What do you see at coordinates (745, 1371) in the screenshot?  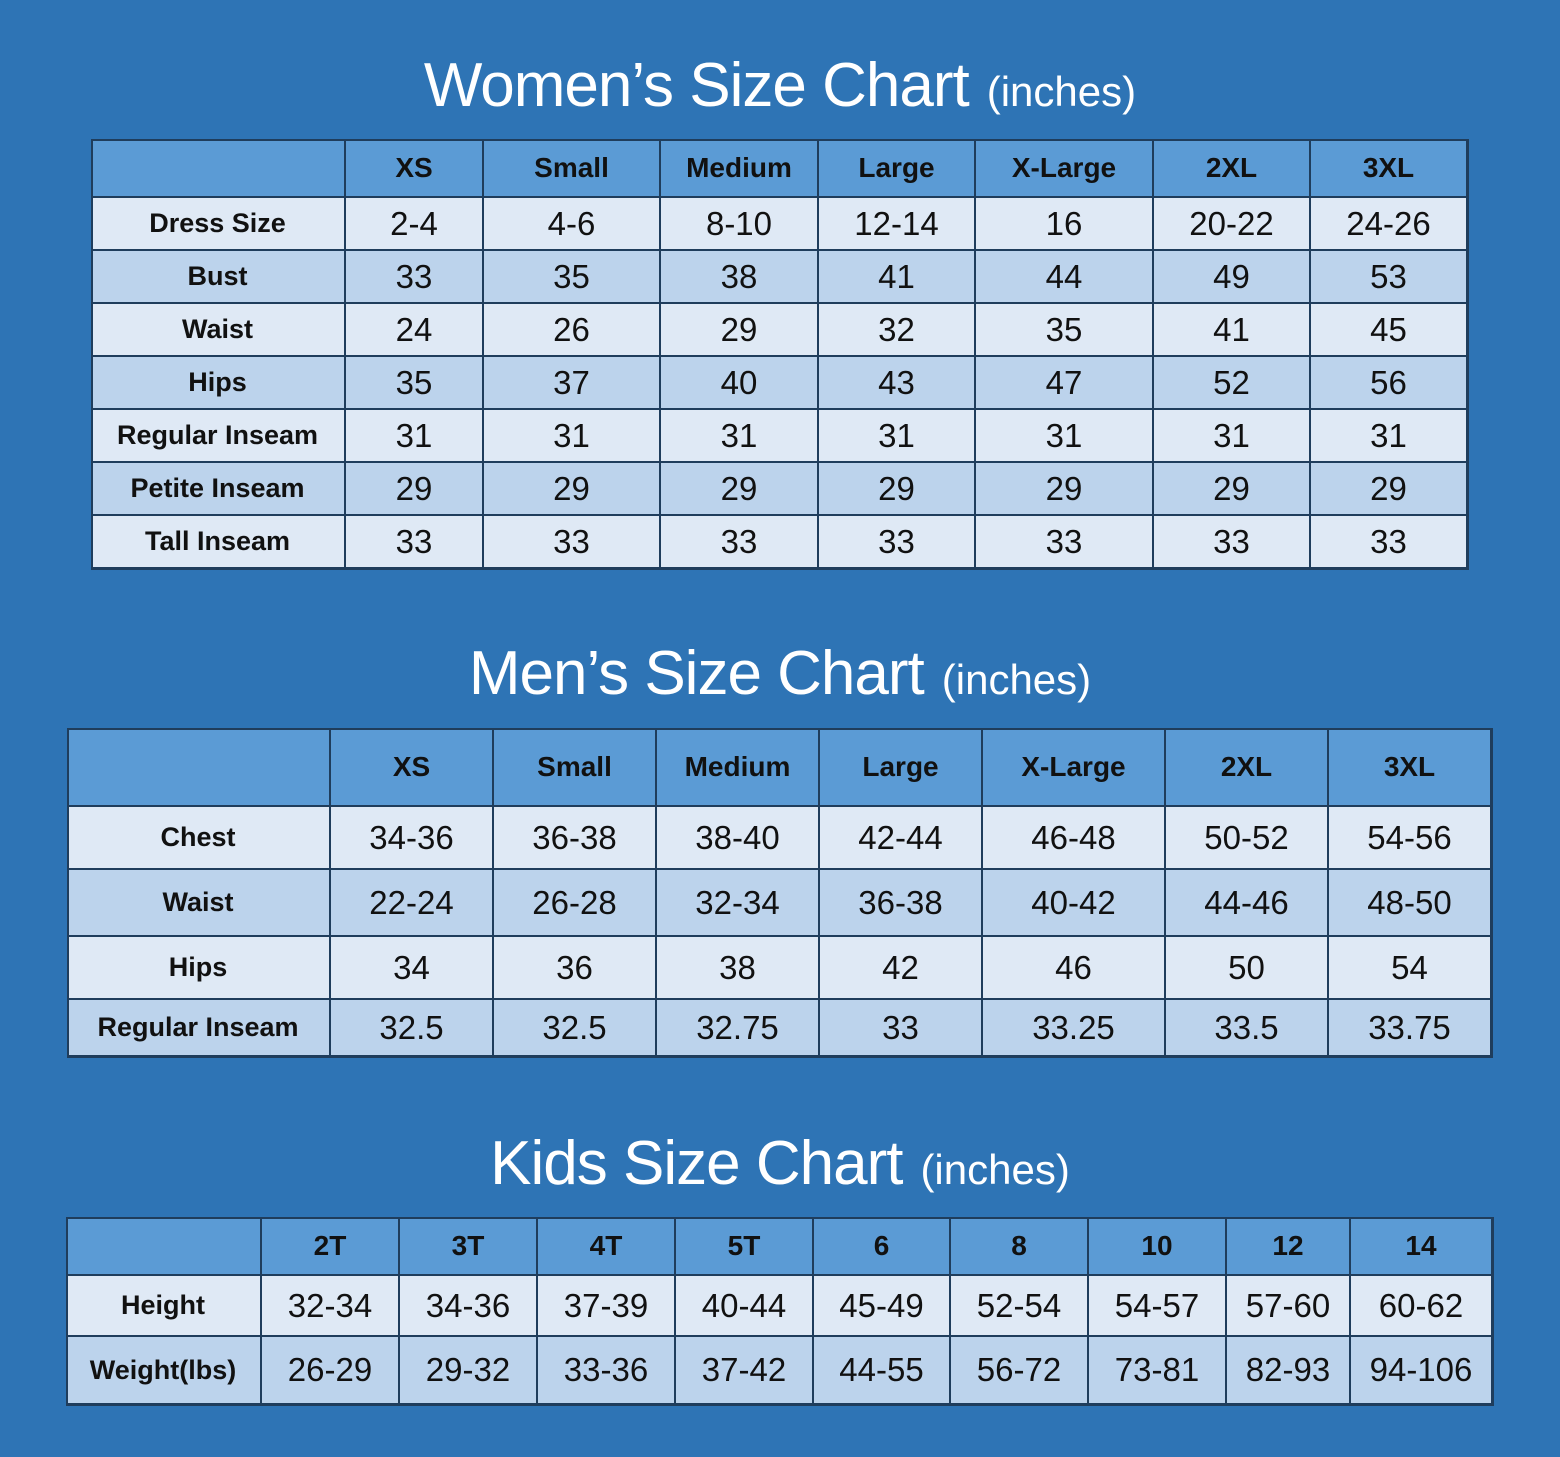 I see `table-cell: 37-42` at bounding box center [745, 1371].